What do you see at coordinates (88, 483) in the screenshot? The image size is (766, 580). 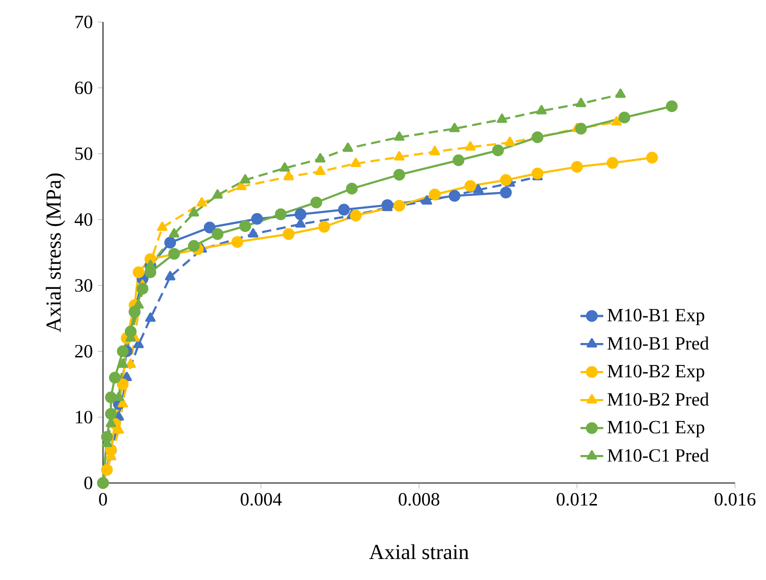 I see `y-tick-label: 0` at bounding box center [88, 483].